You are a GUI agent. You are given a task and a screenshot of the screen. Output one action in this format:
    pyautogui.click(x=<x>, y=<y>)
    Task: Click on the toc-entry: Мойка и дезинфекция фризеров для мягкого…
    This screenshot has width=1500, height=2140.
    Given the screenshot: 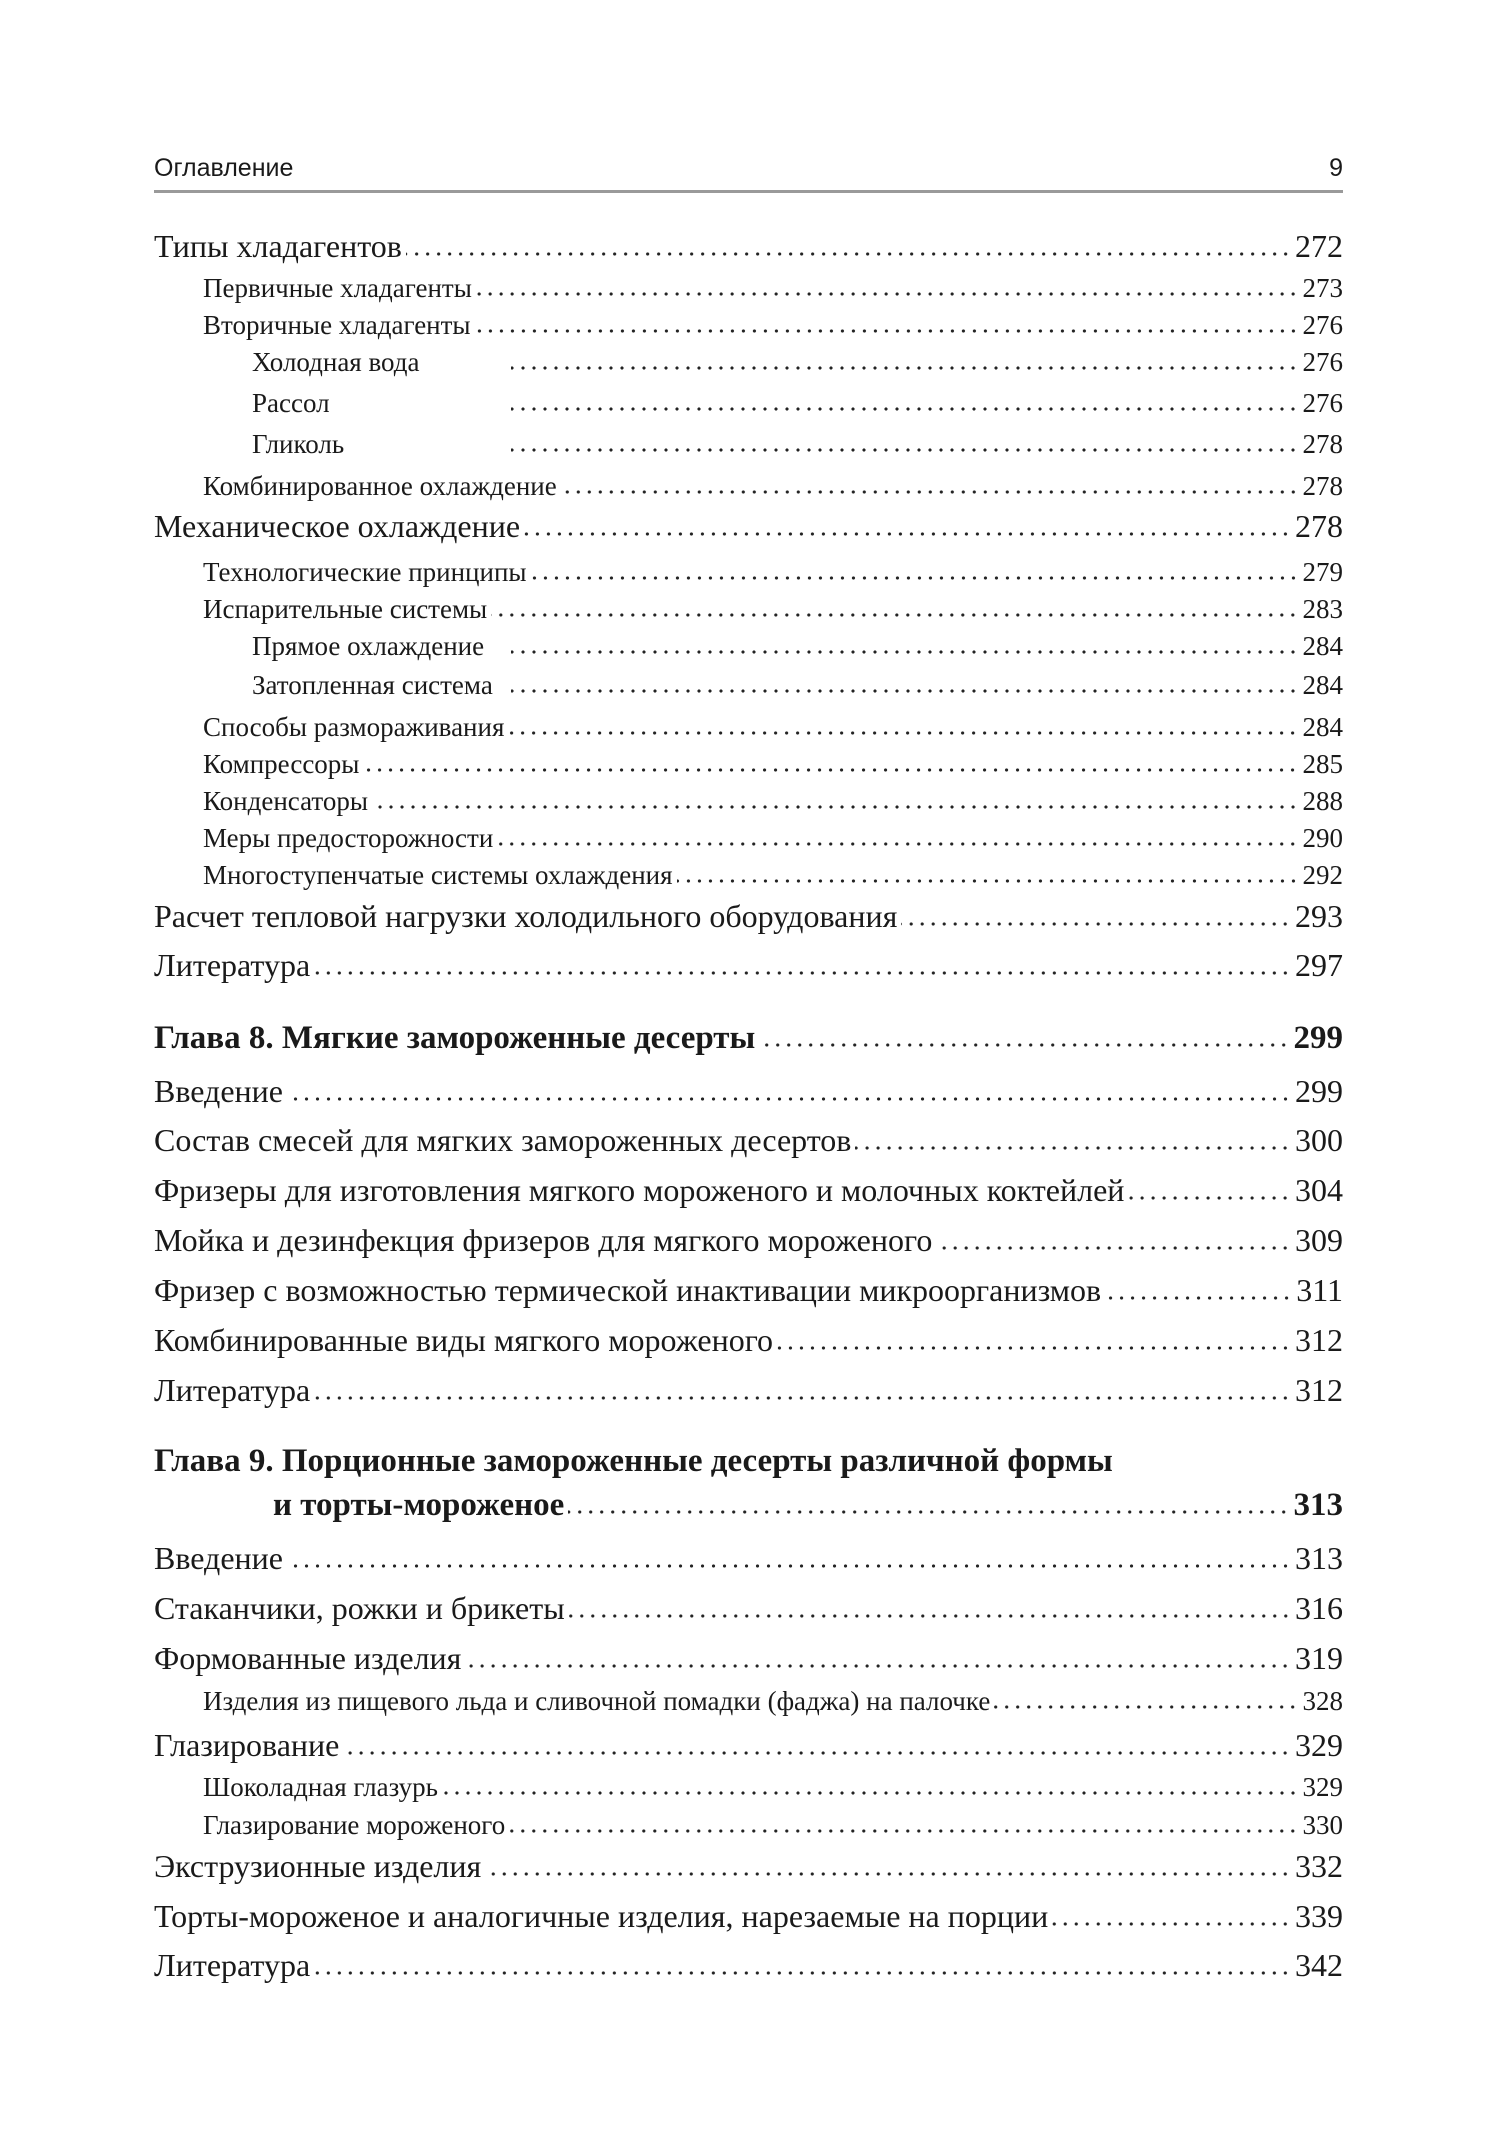 What is the action you would take?
    pyautogui.click(x=748, y=1240)
    